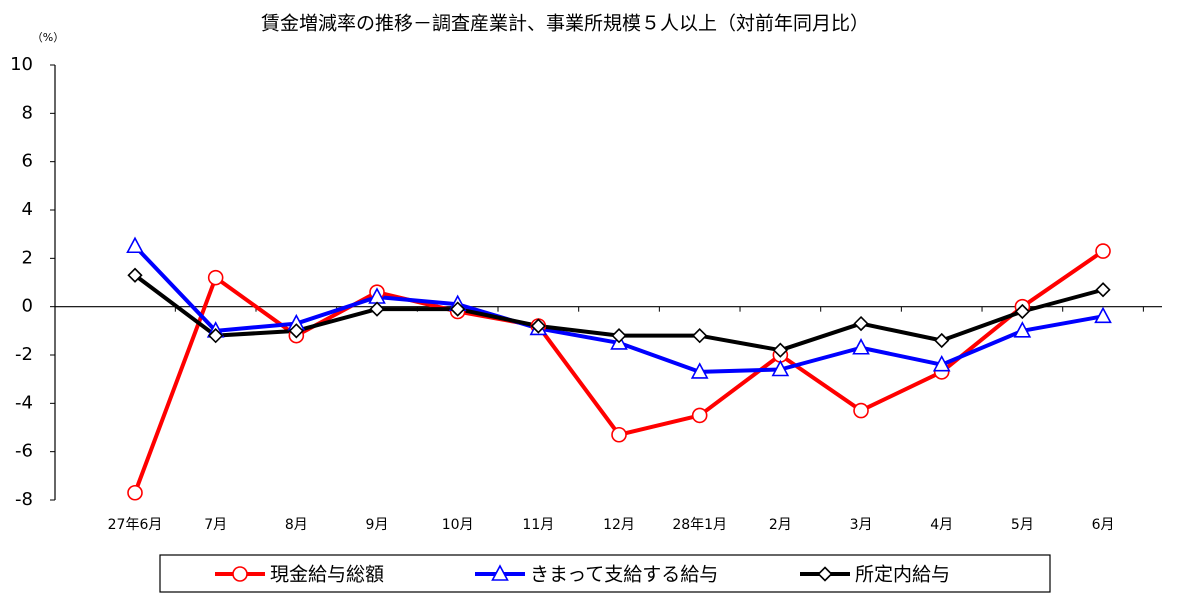  I want to click on legend-label: きまって支給する給与, so click(624, 575).